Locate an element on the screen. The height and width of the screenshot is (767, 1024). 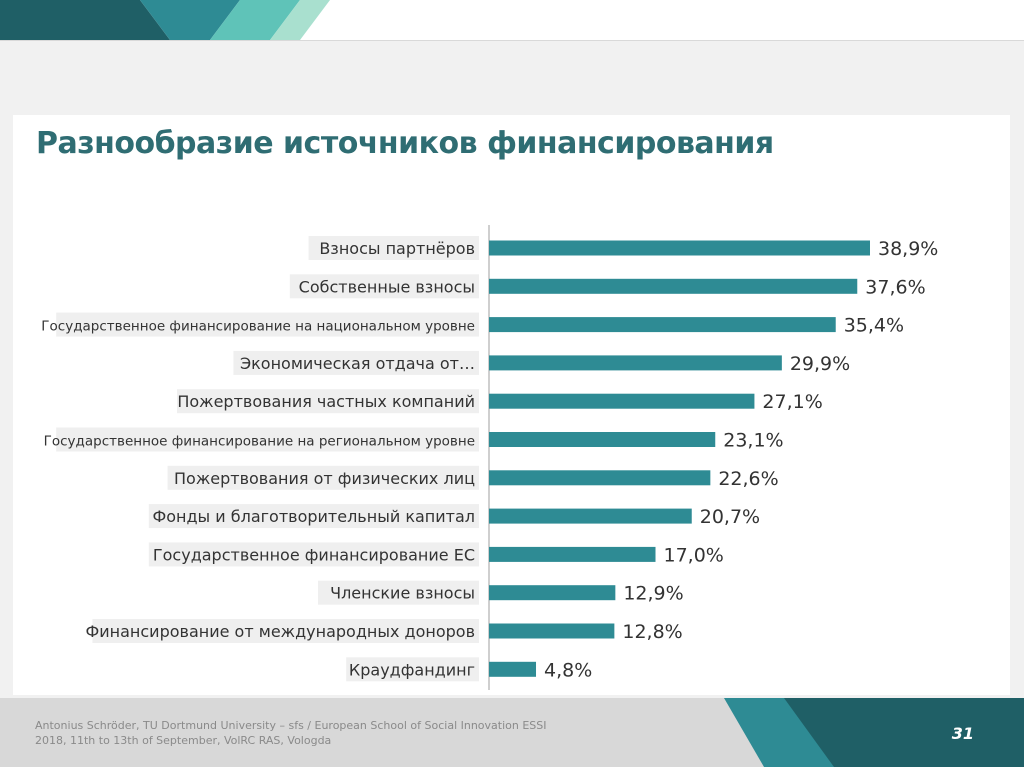
category-label: Взносы партнёров is located at coordinates (397, 248).